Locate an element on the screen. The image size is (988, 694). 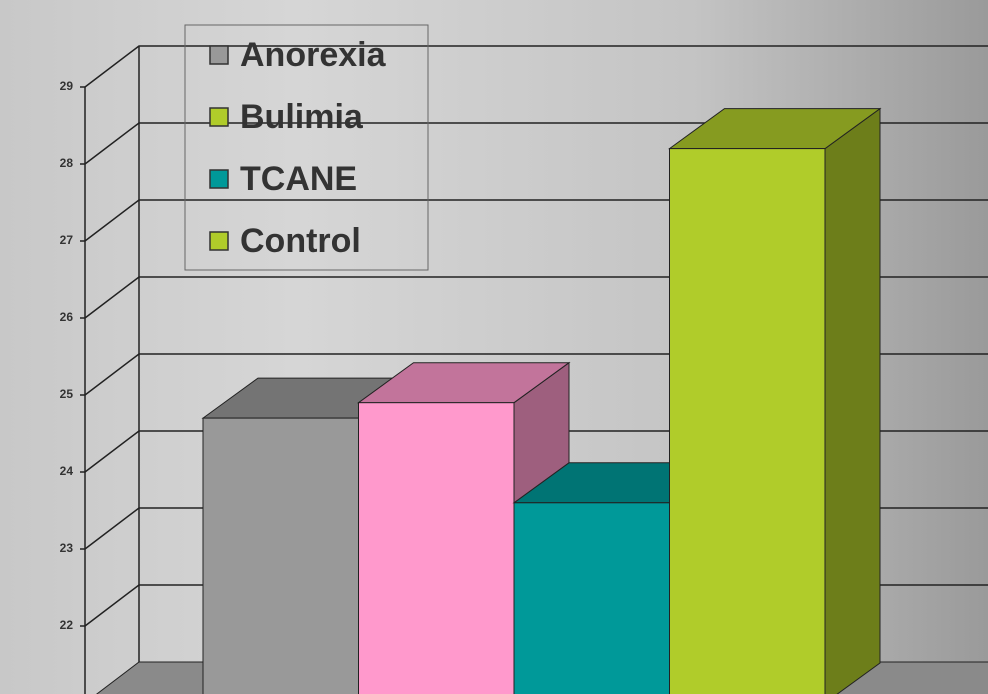
y-tick-label: 28 is located at coordinates (67, 163).